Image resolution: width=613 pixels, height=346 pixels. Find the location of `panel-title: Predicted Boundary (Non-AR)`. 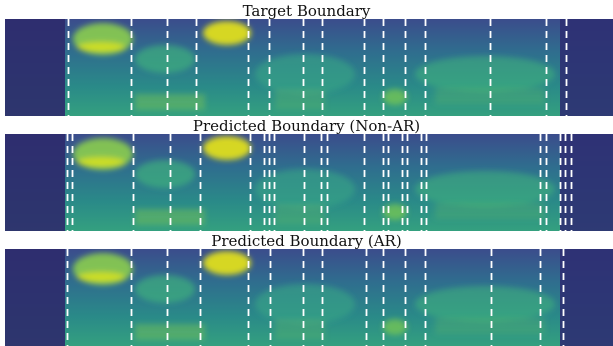

panel-title: Predicted Boundary (Non-AR) is located at coordinates (306, 126).